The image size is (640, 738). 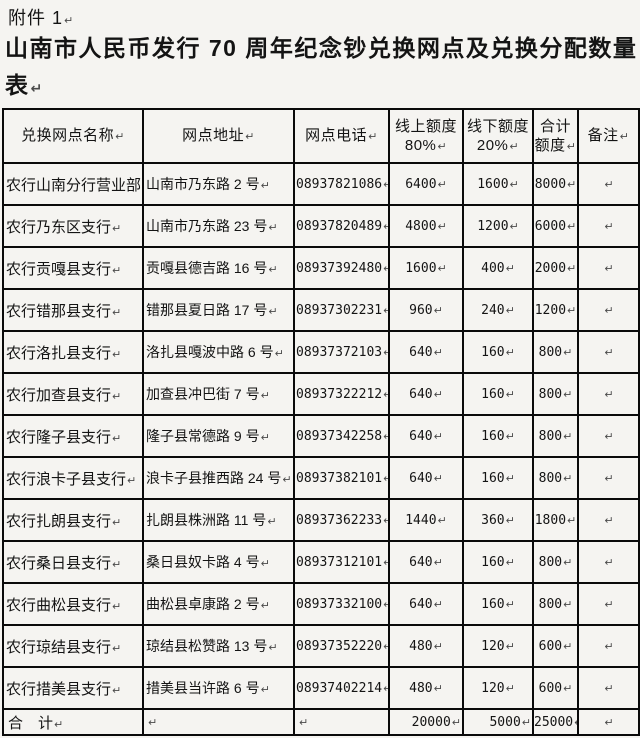 I want to click on outlet-name-cell: 农行琼结县支行↵, so click(x=73, y=646).